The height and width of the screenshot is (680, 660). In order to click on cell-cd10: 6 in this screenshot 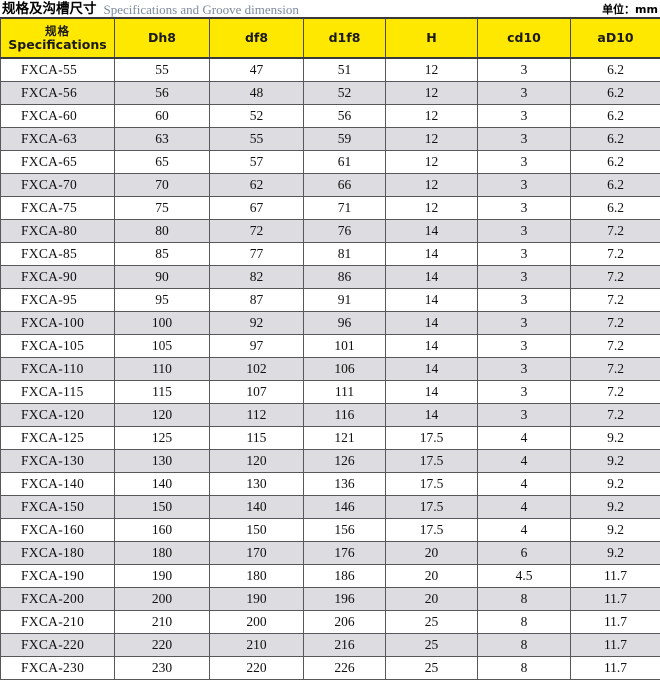, I will do `click(524, 553)`.